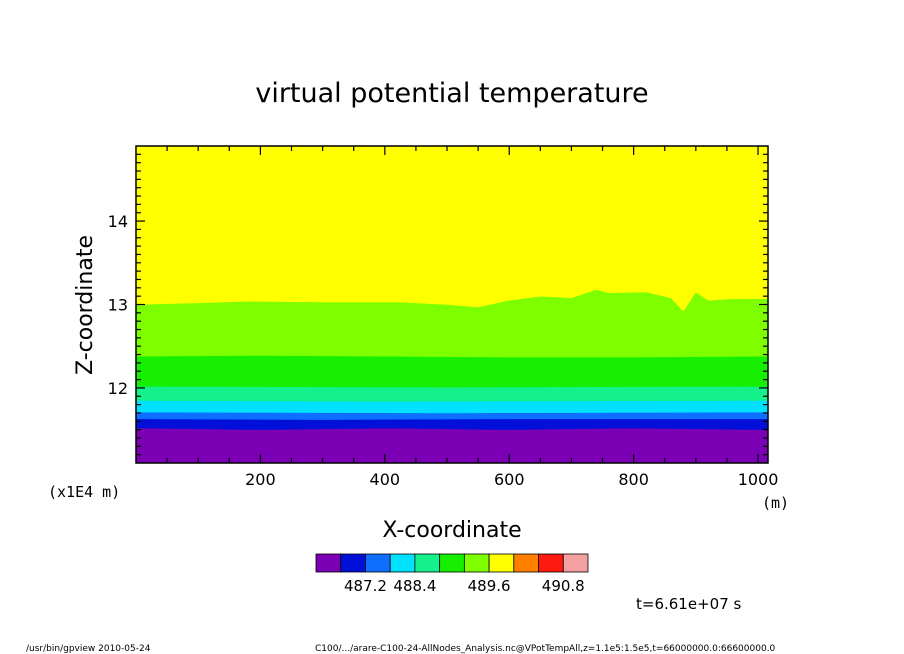 The height and width of the screenshot is (654, 904). I want to click on y-tick-label: 14, so click(118, 221).